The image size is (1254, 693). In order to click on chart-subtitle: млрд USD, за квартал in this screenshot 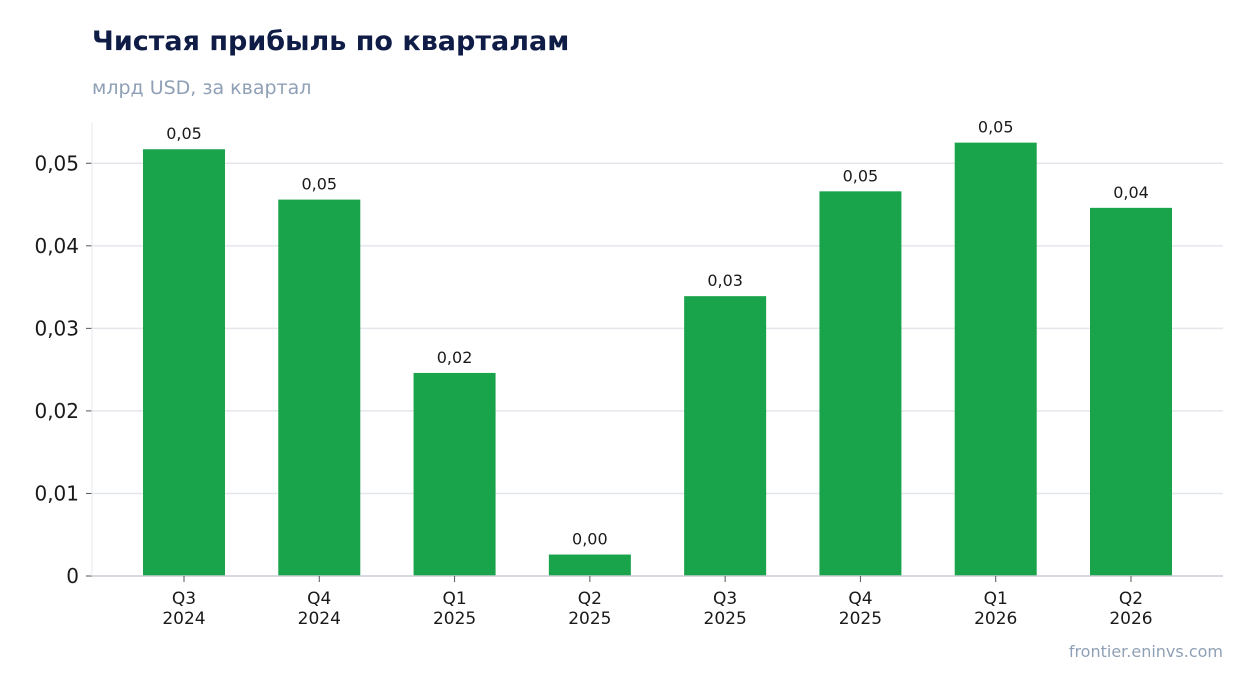, I will do `click(202, 88)`.